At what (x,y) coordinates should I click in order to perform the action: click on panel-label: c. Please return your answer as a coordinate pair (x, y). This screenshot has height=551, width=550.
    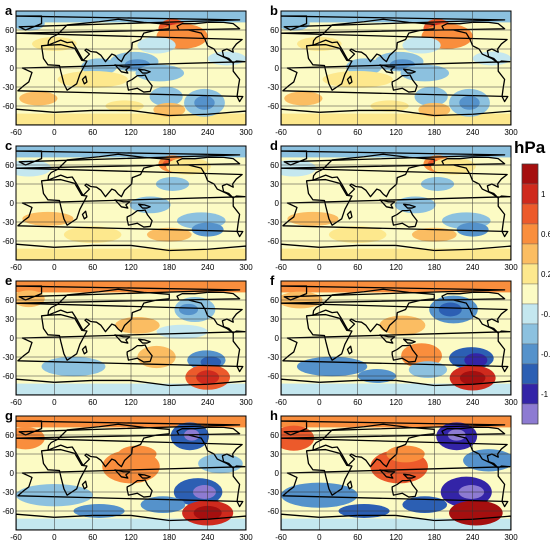
    Looking at the image, I should click on (9, 145).